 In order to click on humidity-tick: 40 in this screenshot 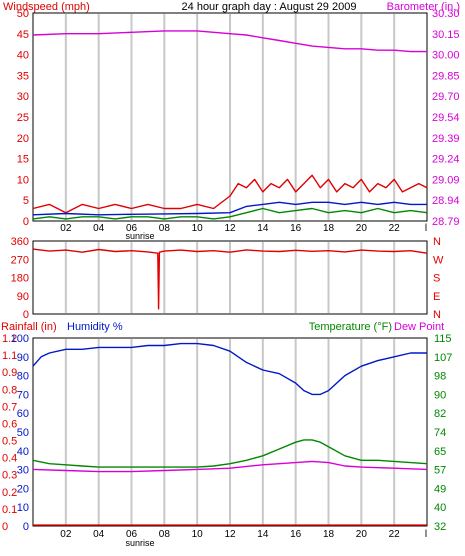, I will do `click(23, 452)`.